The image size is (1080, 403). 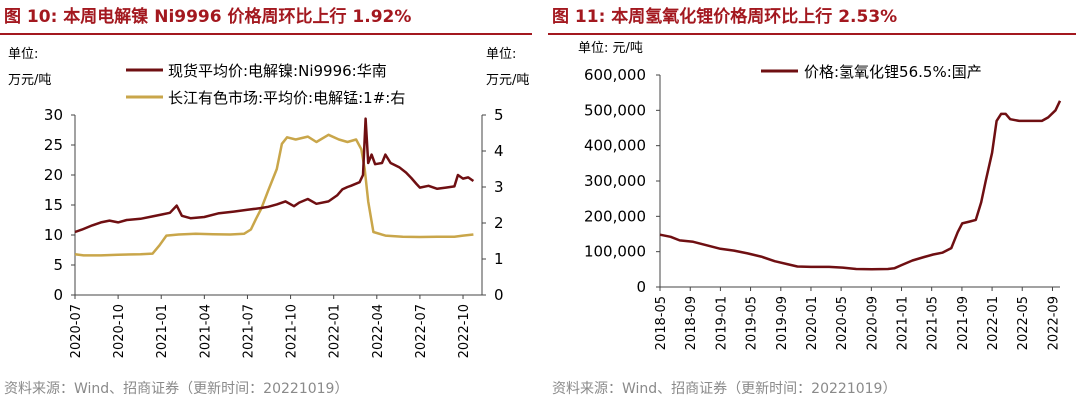 What do you see at coordinates (53, 175) in the screenshot?
I see `y-tick-label-left: 20` at bounding box center [53, 175].